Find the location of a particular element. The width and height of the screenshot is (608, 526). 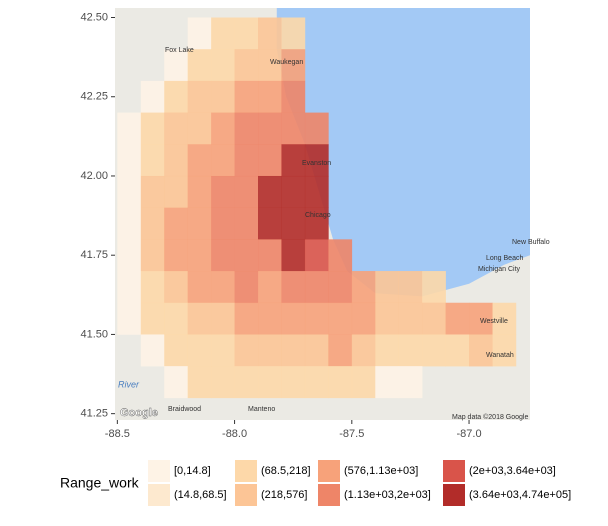

place-label: Chicago is located at coordinates (318, 215).